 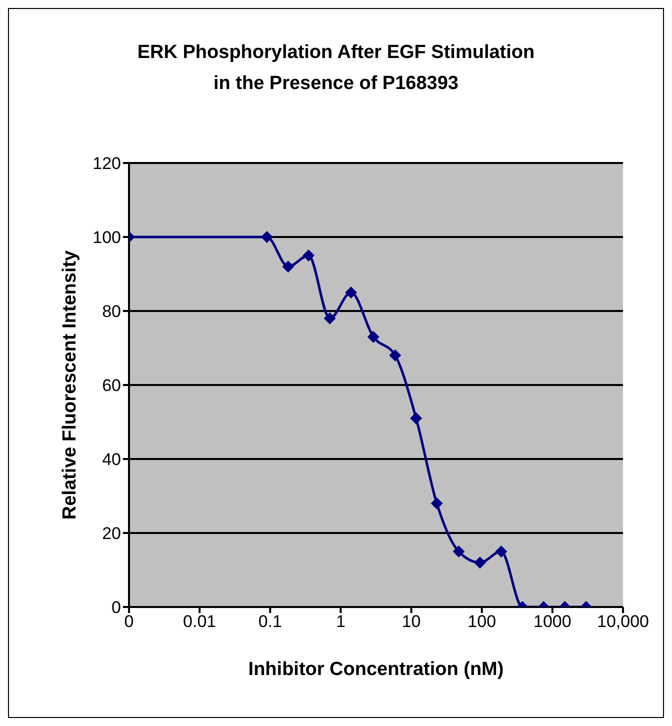 What do you see at coordinates (116, 608) in the screenshot?
I see `y-tick-label: 0` at bounding box center [116, 608].